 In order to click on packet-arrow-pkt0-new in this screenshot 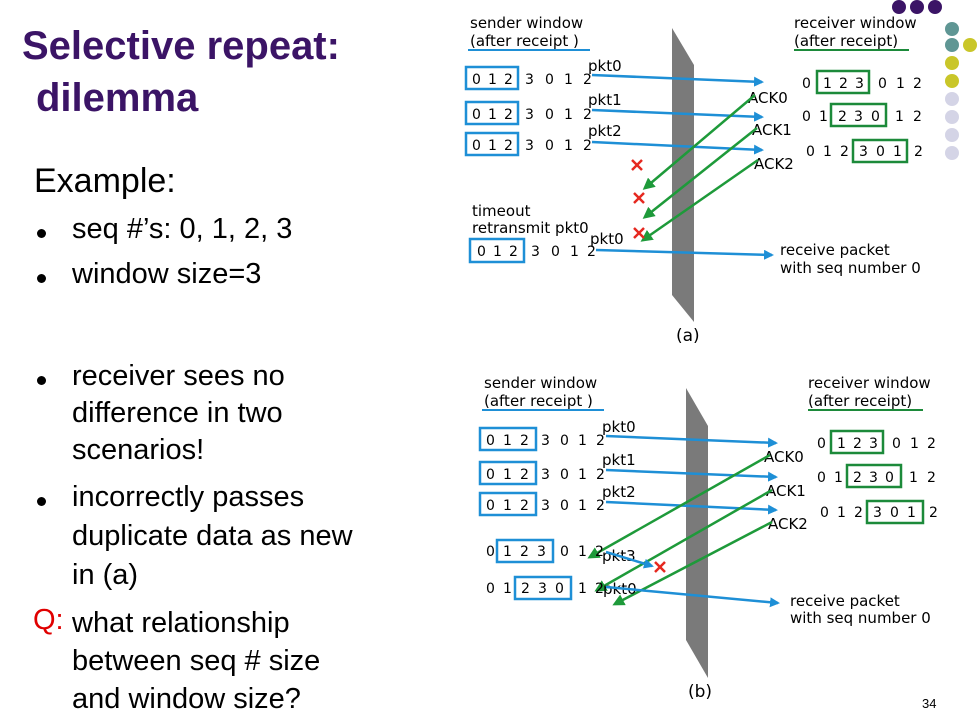, I will do `click(692, 596)`.